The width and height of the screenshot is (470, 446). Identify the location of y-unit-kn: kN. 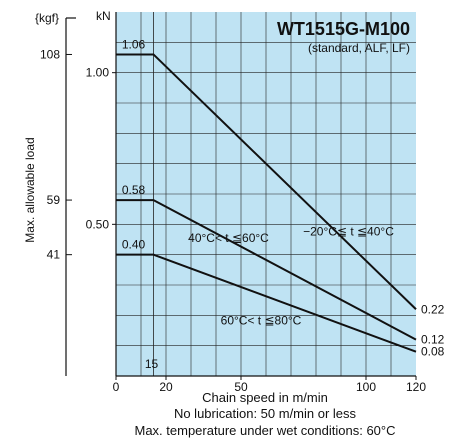
(103, 16).